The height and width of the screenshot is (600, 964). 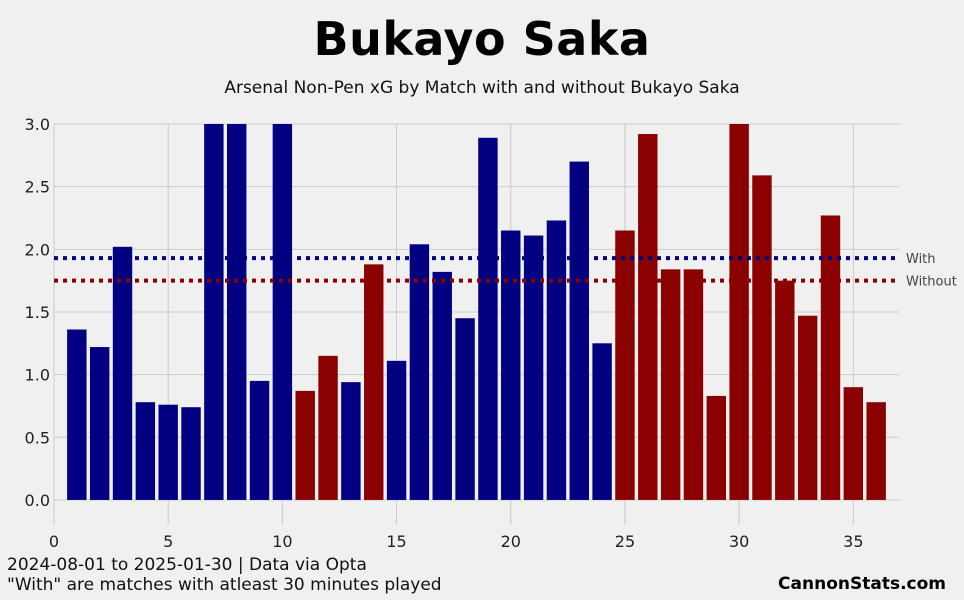 I want to click on average-label-without: Without, so click(x=931, y=282).